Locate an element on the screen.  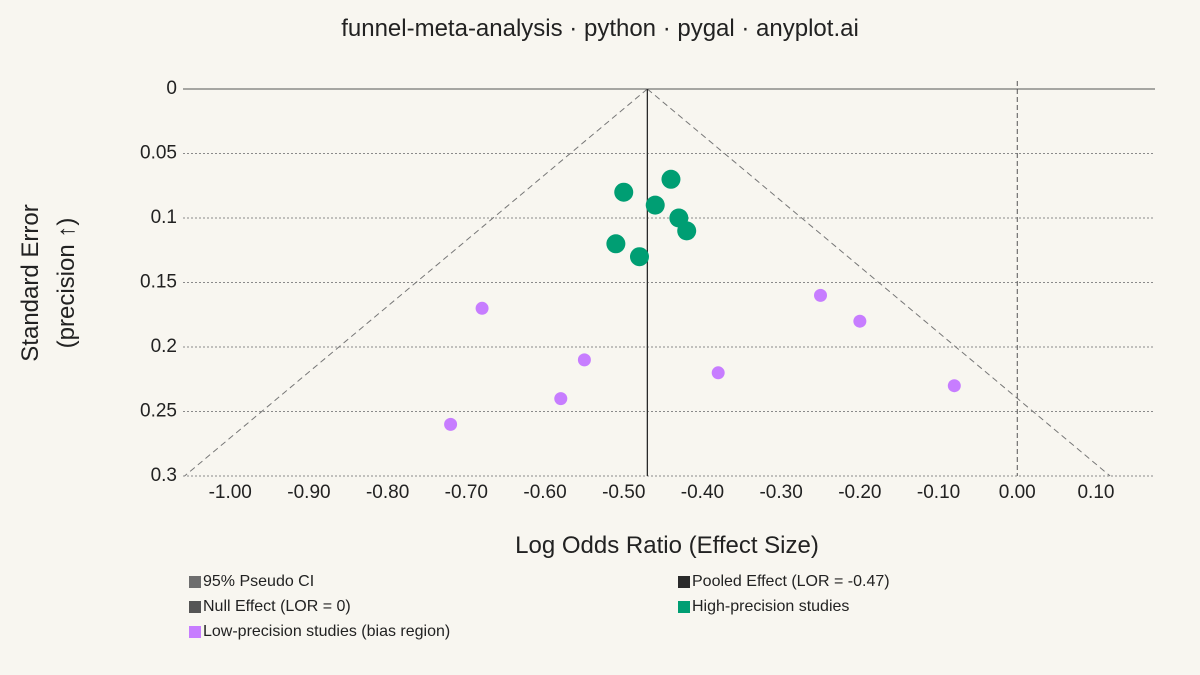
y-tick-label: 0.3 is located at coordinates (164, 475).